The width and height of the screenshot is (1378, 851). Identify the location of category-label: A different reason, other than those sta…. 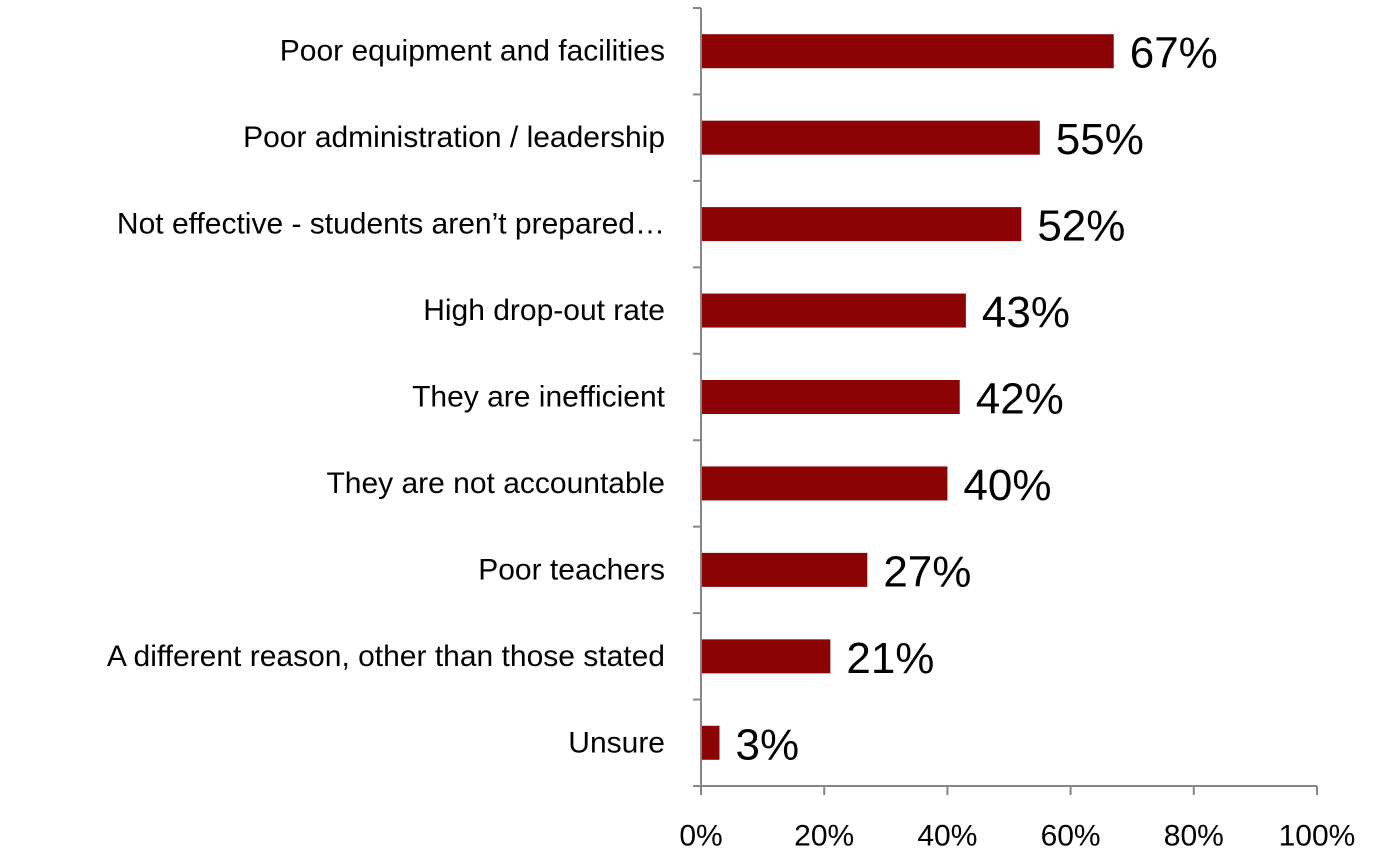
(386, 656).